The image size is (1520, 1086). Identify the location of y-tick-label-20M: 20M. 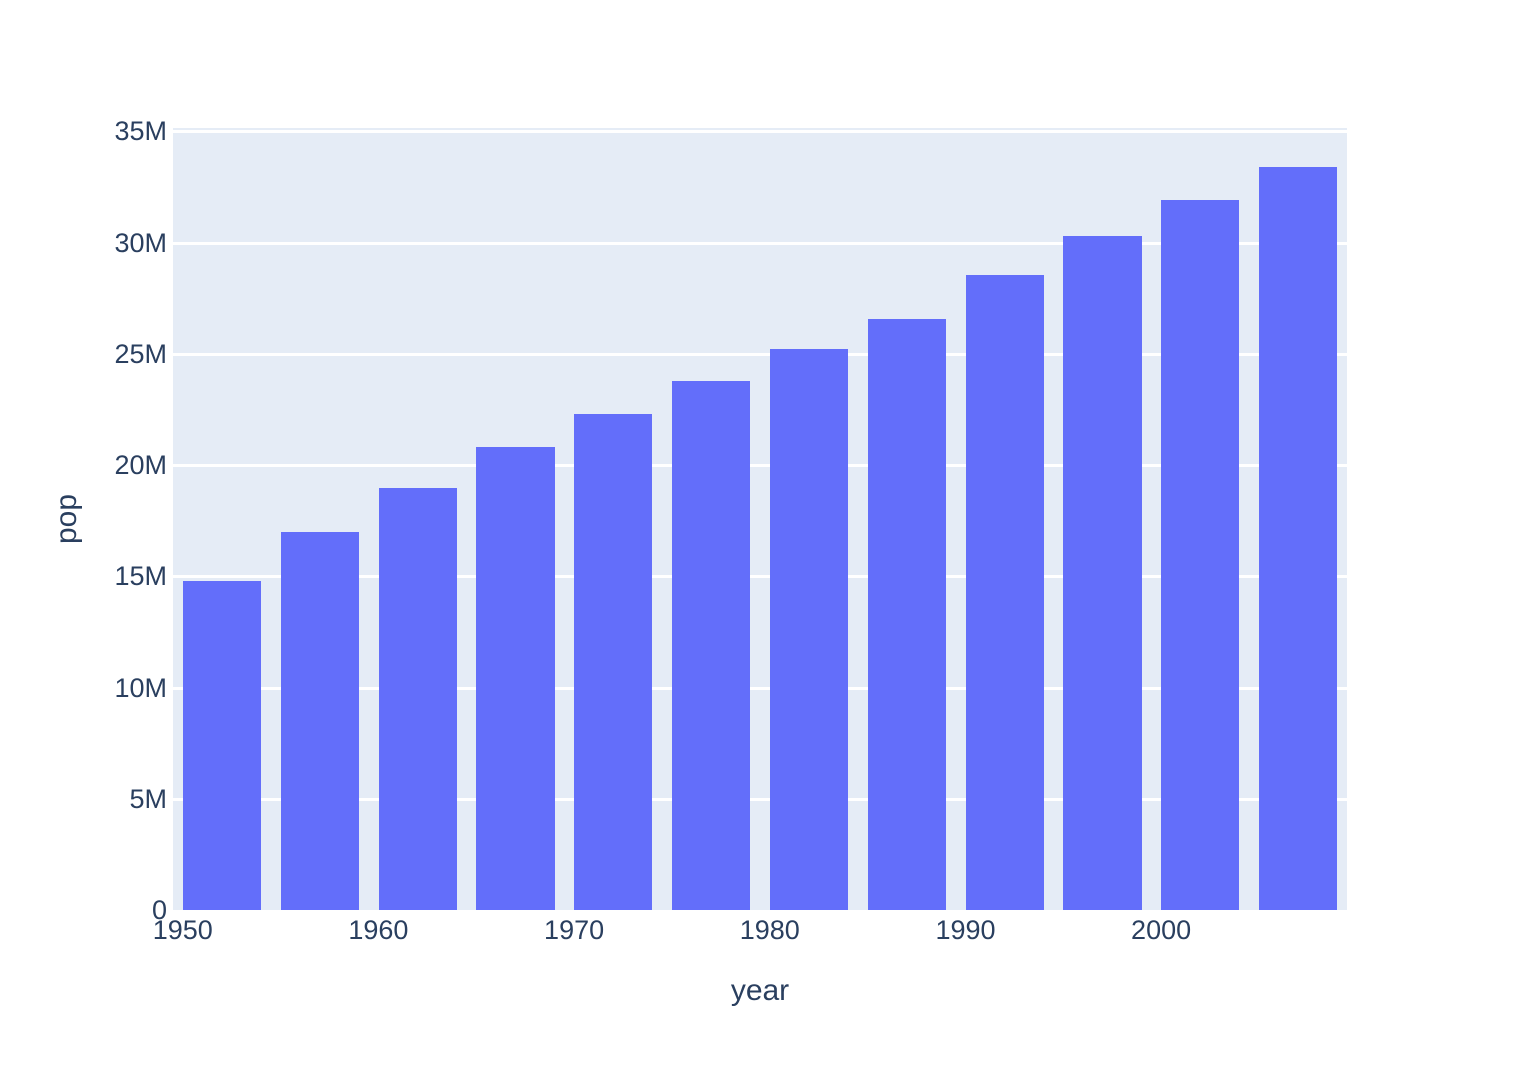
(140, 465).